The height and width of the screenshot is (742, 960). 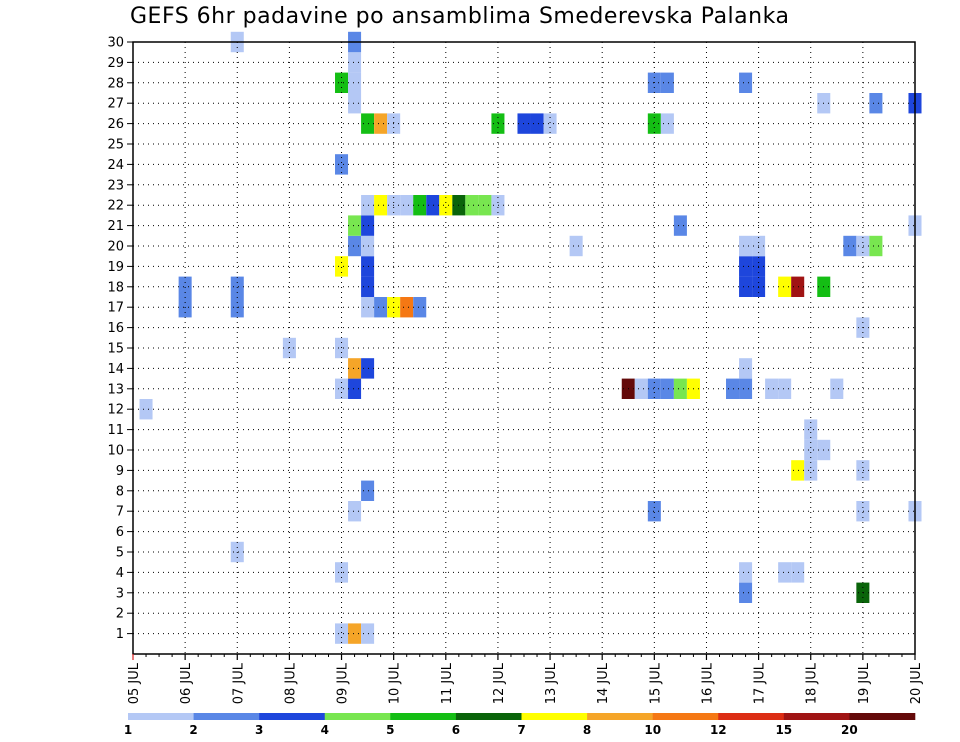 What do you see at coordinates (115, 185) in the screenshot?
I see `y-tick-label: 23` at bounding box center [115, 185].